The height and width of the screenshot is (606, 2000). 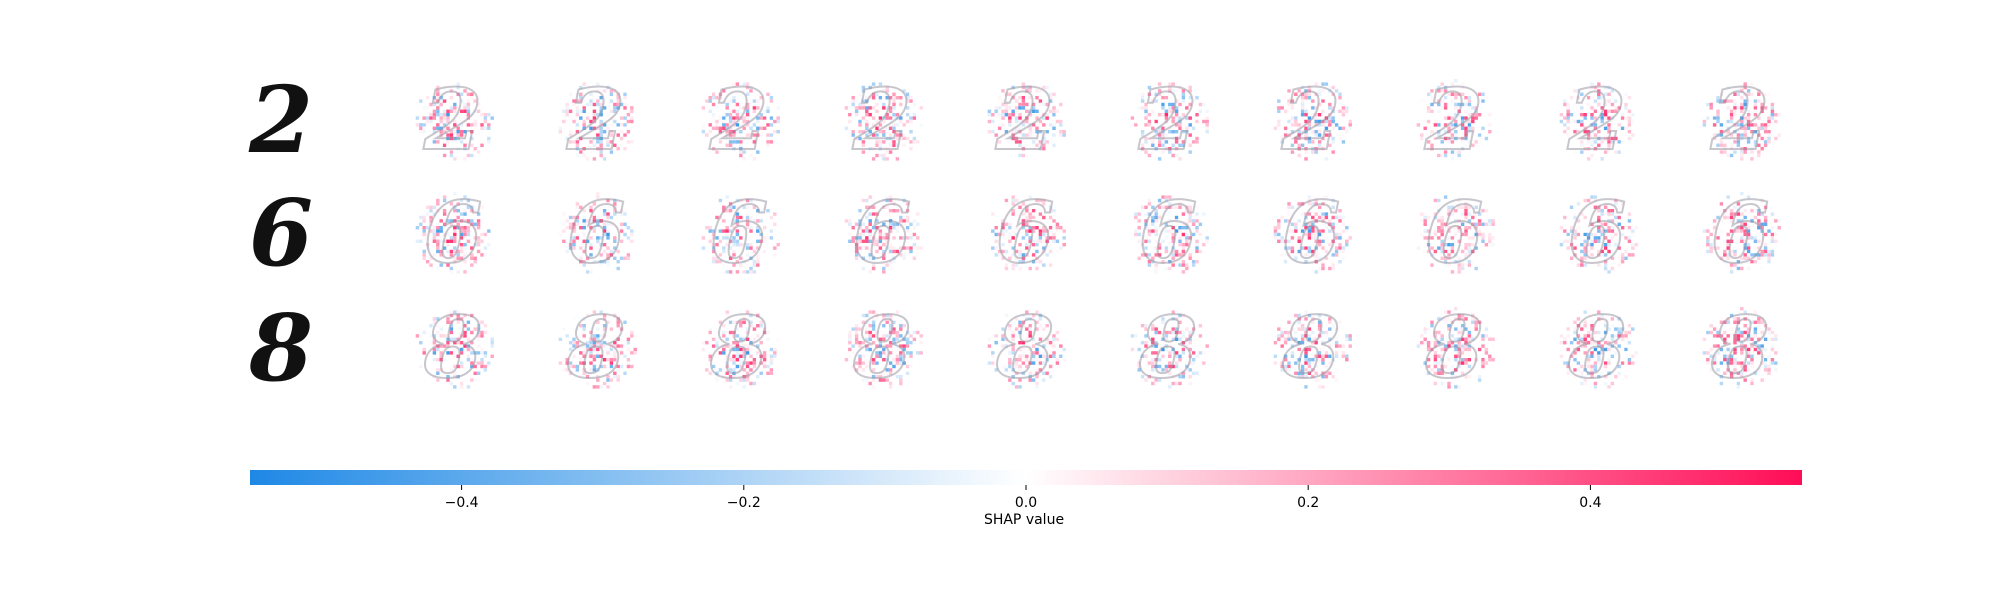 What do you see at coordinates (280, 120) in the screenshot?
I see `input-digit-2: 2` at bounding box center [280, 120].